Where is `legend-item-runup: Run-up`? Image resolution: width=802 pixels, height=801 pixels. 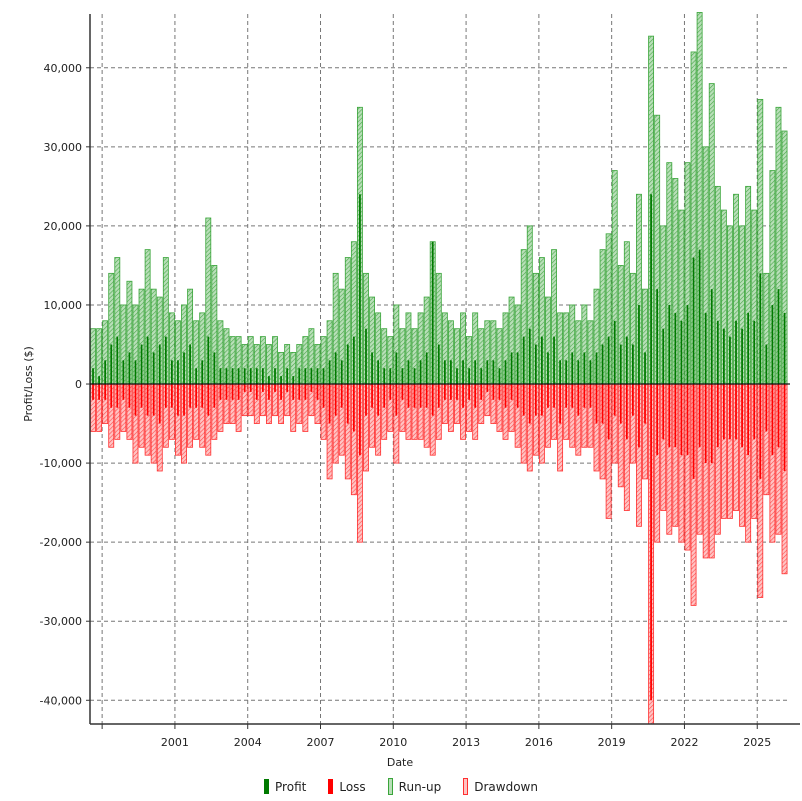
legend-item-runup: Run-up is located at coordinates (414, 786).